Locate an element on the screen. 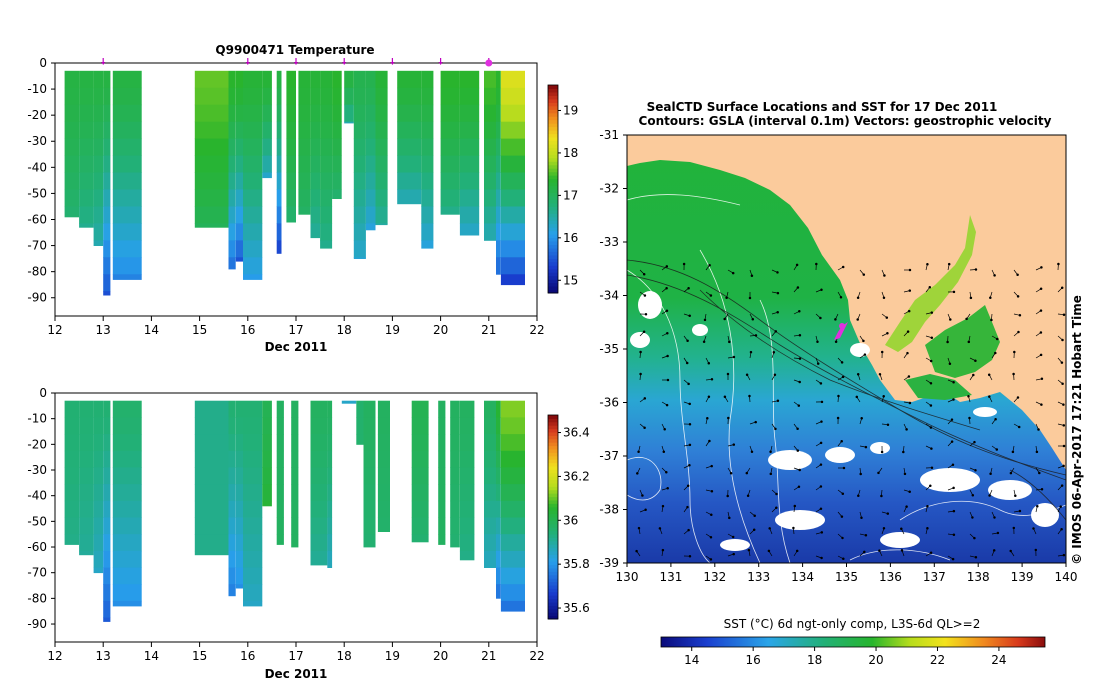  x-tick-label: 14 is located at coordinates (151, 330).